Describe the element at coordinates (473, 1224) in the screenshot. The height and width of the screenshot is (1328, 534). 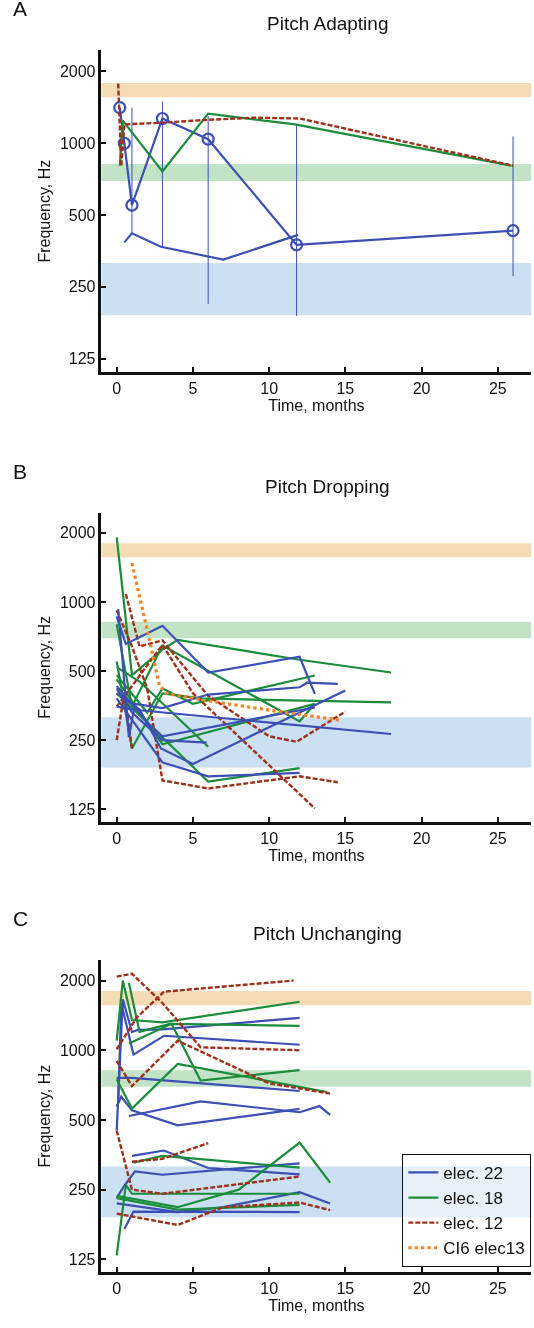
I see `legend-label: elec. 12` at that location.